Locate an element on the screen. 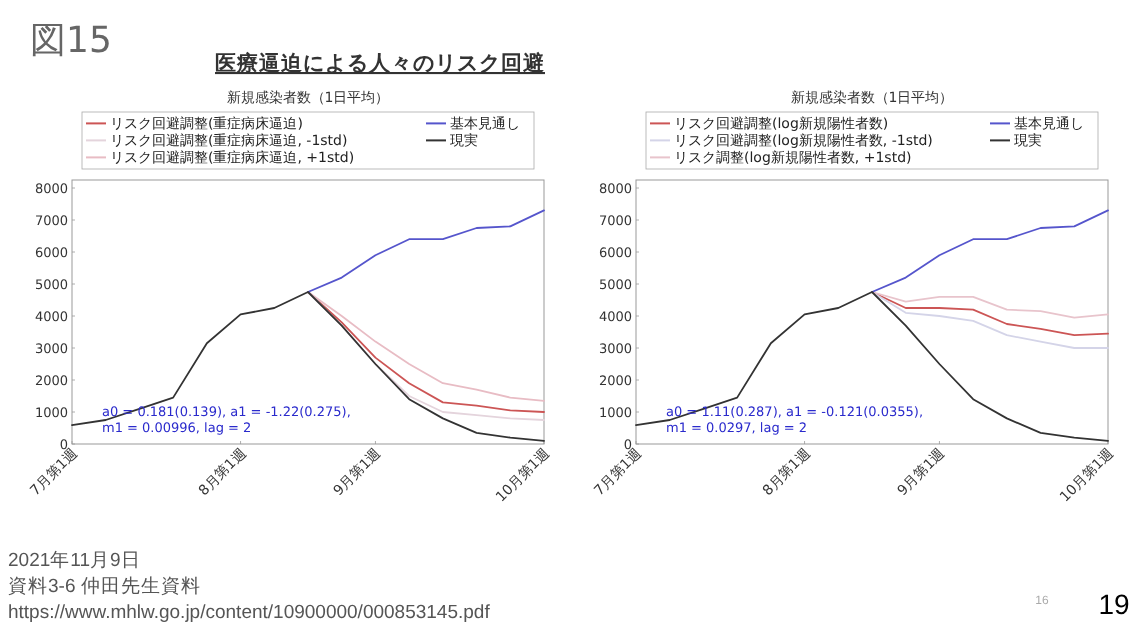 The image size is (1138, 640). text: 図15 is located at coordinates (71, 41).